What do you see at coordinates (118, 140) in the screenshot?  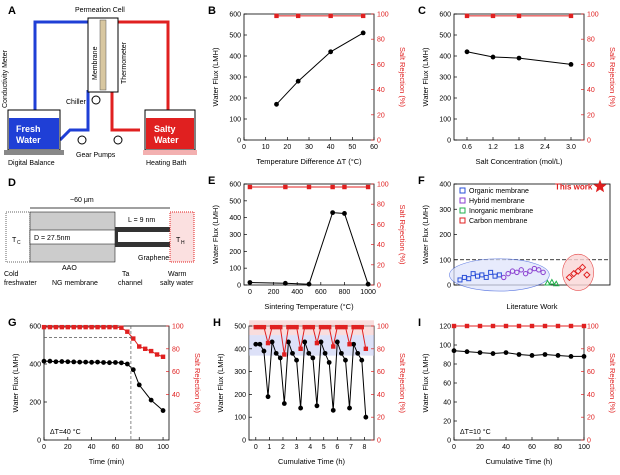 I see `gear-pump-icon` at bounding box center [118, 140].